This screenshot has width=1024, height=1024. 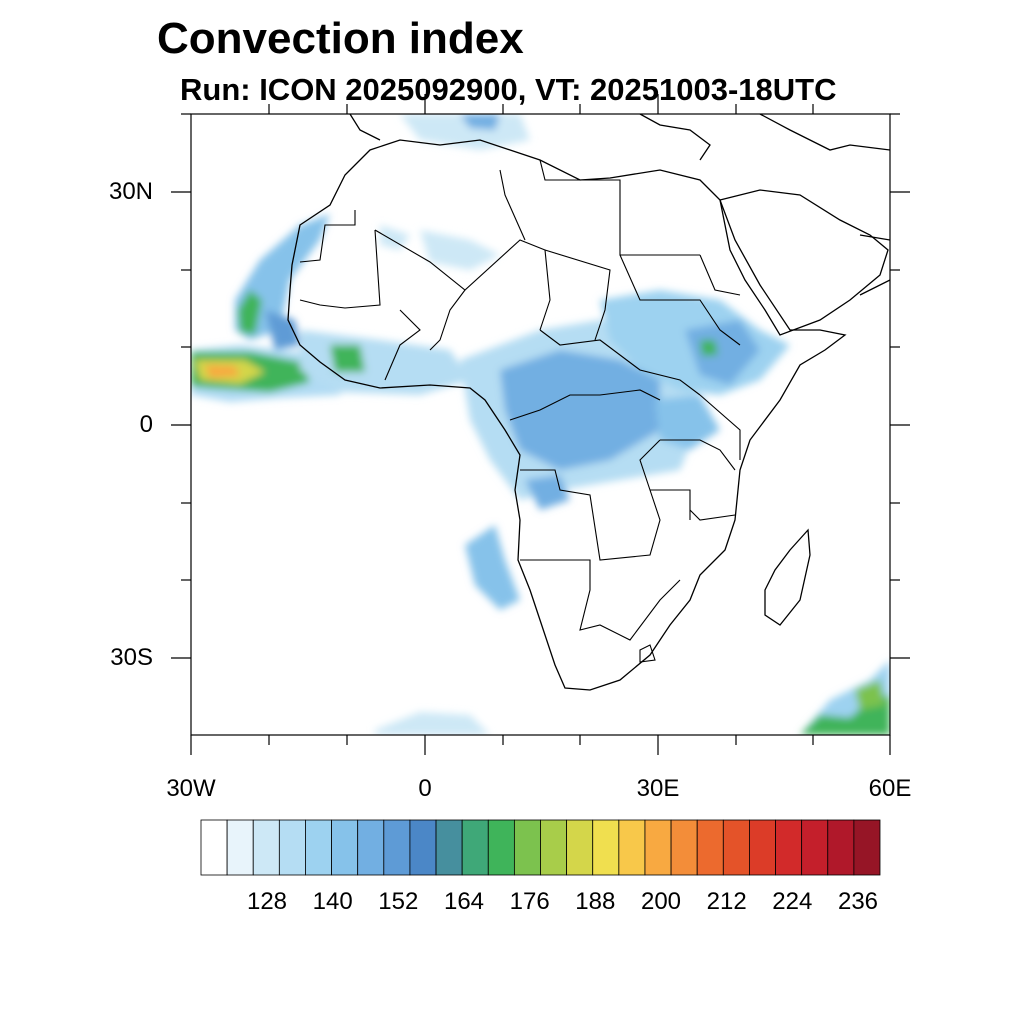 What do you see at coordinates (340, 38) in the screenshot?
I see `map-title: Convection index` at bounding box center [340, 38].